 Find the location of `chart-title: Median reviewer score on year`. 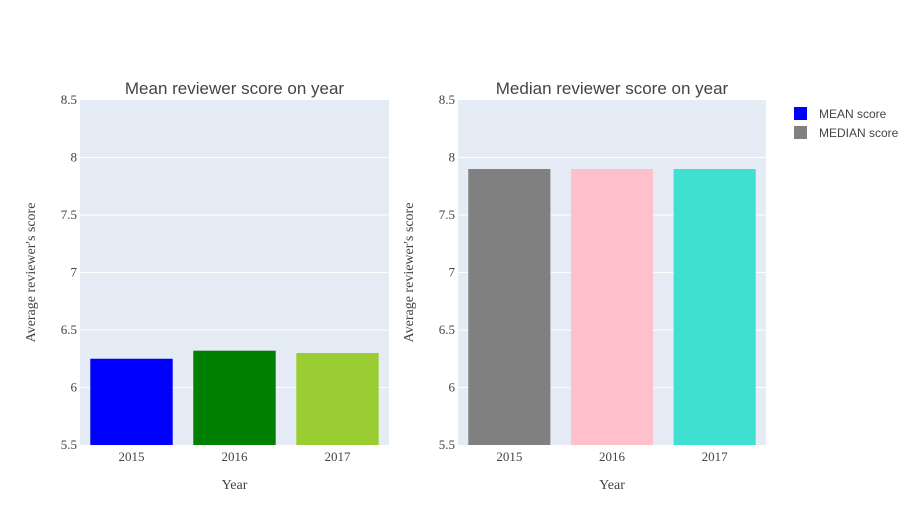

chart-title: Median reviewer score on year is located at coordinates (612, 88).